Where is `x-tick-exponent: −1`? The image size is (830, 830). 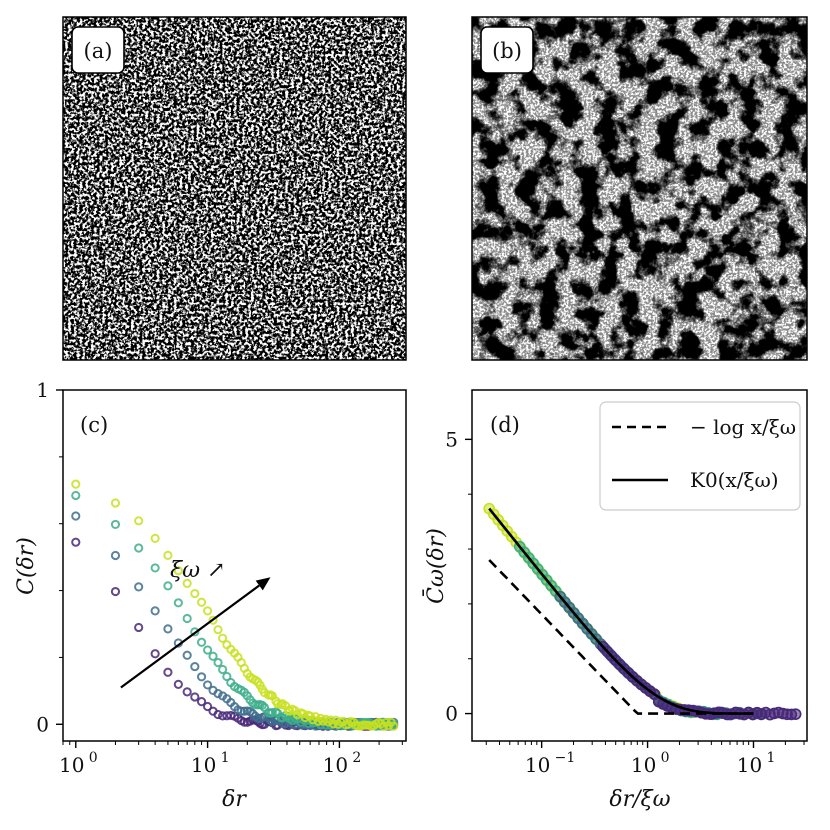 x-tick-exponent: −1 is located at coordinates (565, 758).